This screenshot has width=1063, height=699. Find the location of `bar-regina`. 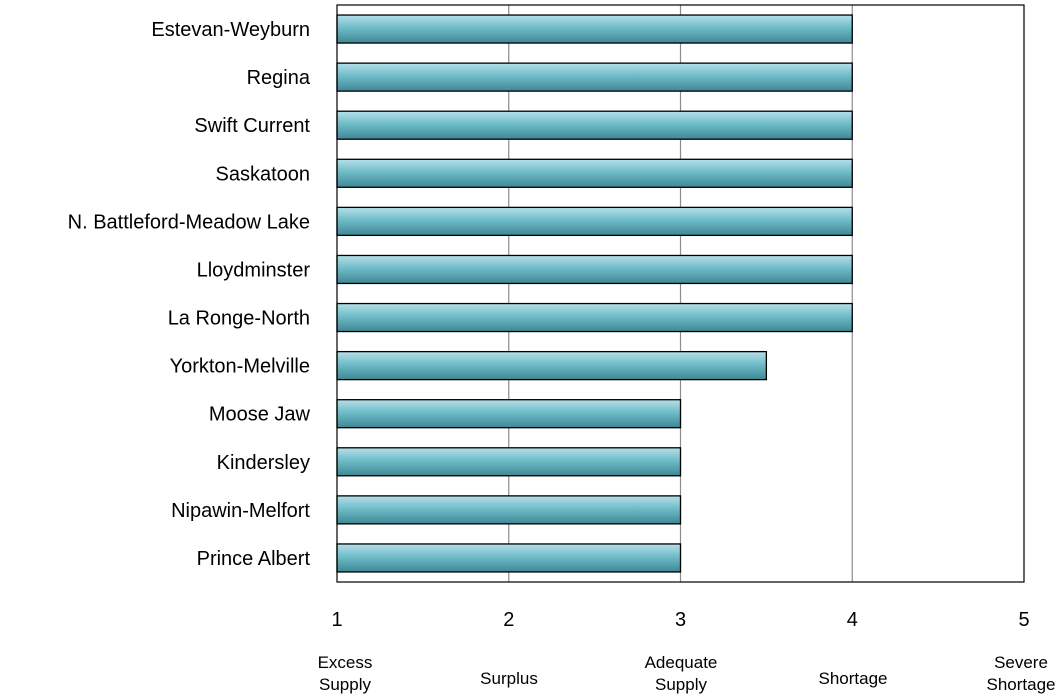

bar-regina is located at coordinates (594, 77).